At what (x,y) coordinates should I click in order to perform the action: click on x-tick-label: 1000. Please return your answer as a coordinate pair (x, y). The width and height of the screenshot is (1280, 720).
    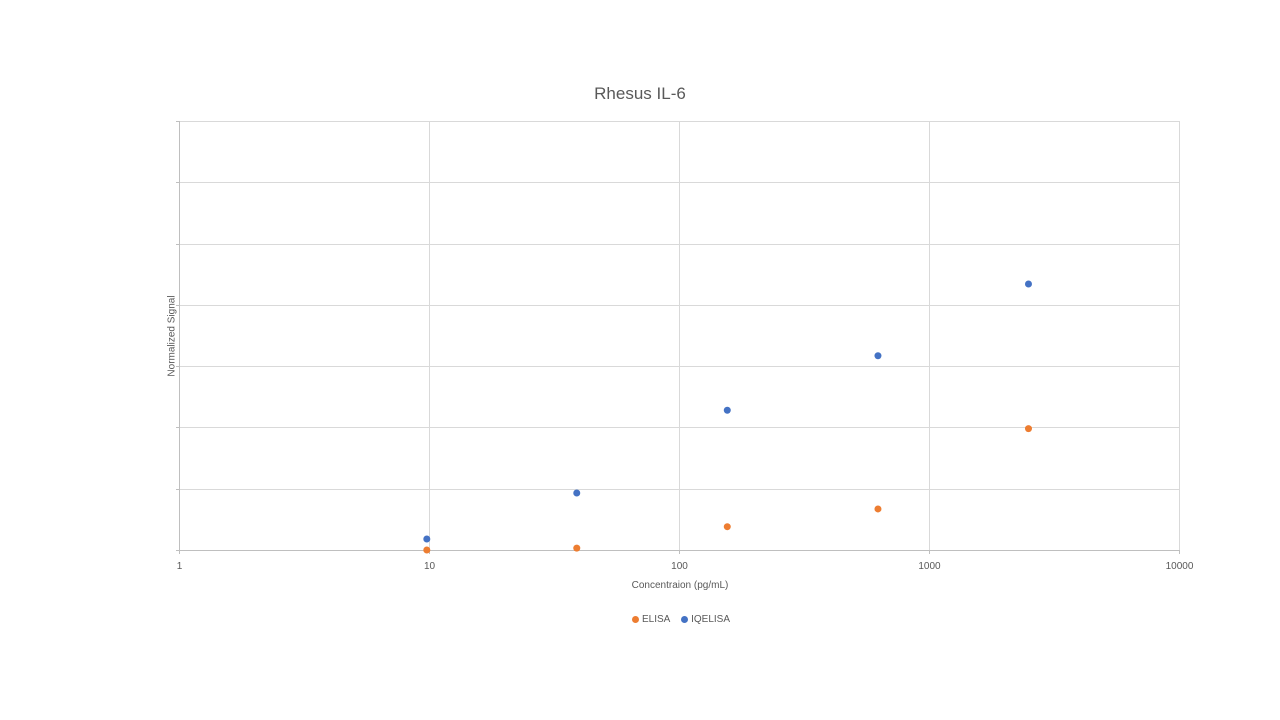
    Looking at the image, I should click on (929, 566).